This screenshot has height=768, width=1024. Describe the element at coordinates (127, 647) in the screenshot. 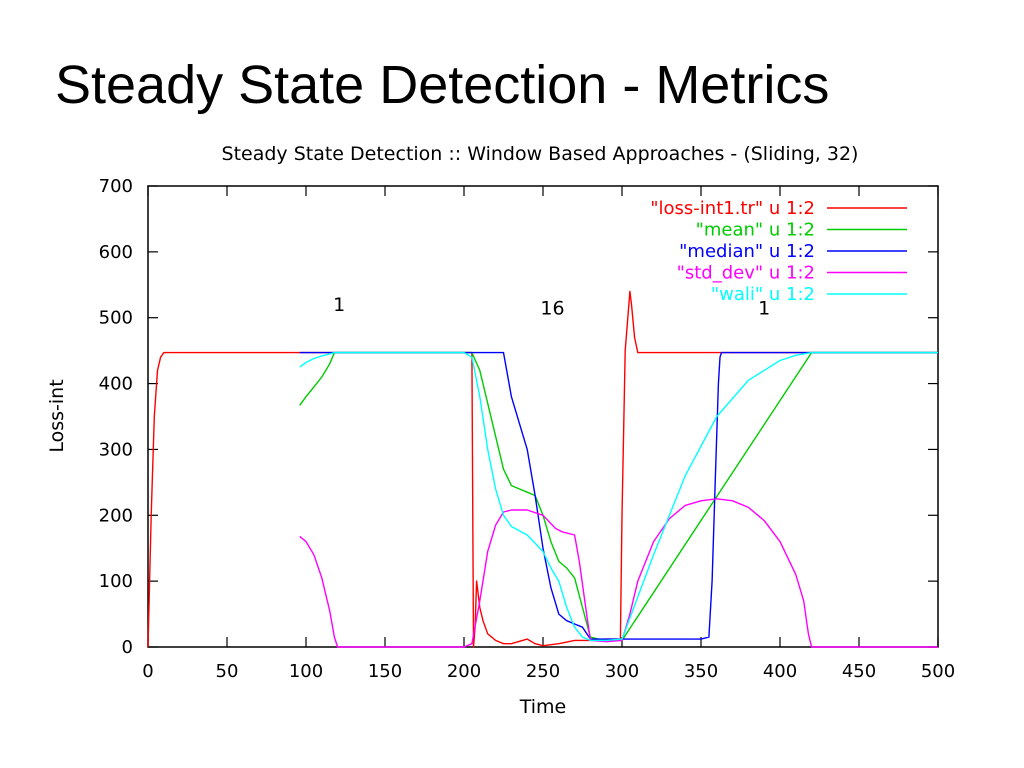

I see `y-tick-label: 0` at that location.